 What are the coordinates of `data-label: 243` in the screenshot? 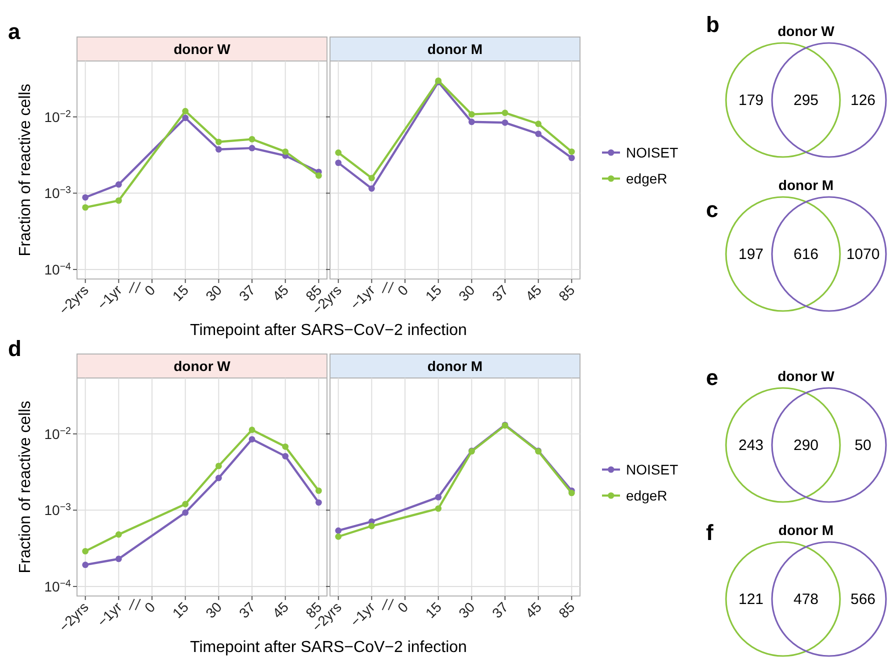 It's located at (751, 445).